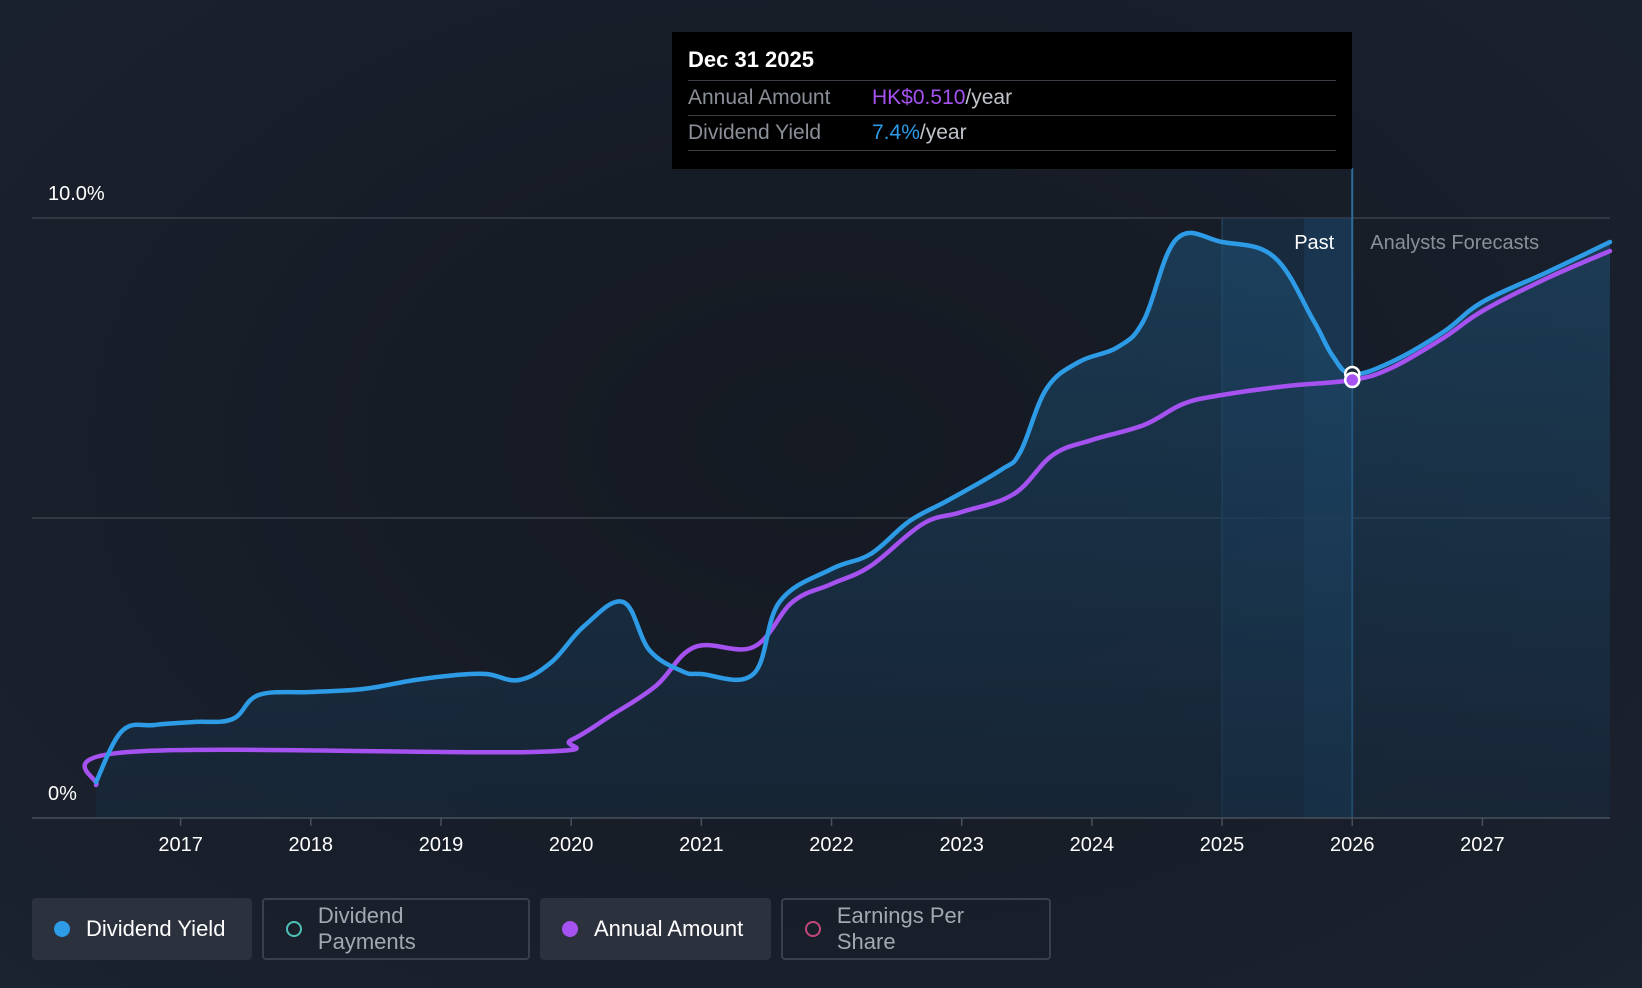  What do you see at coordinates (813, 929) in the screenshot?
I see `legend-earnings-per-share-dot-icon` at bounding box center [813, 929].